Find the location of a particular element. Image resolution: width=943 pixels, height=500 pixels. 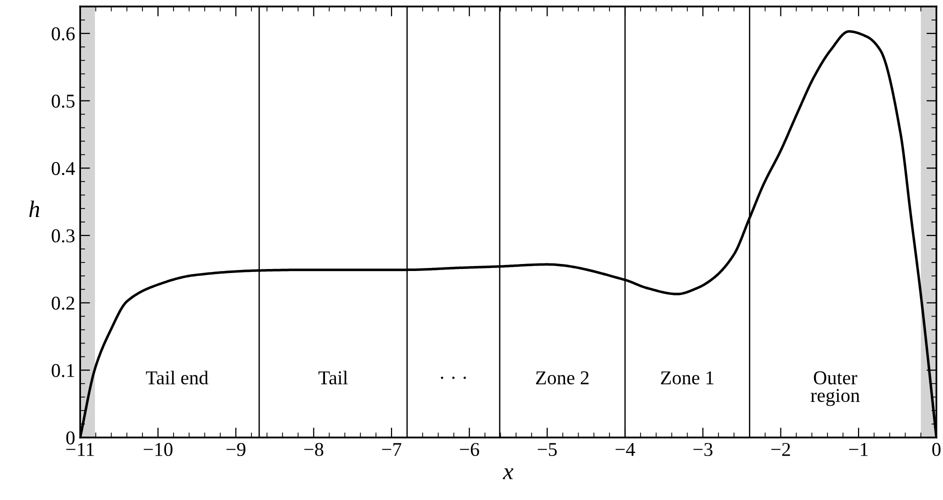

annotation: Zone 2 is located at coordinates (562, 377).